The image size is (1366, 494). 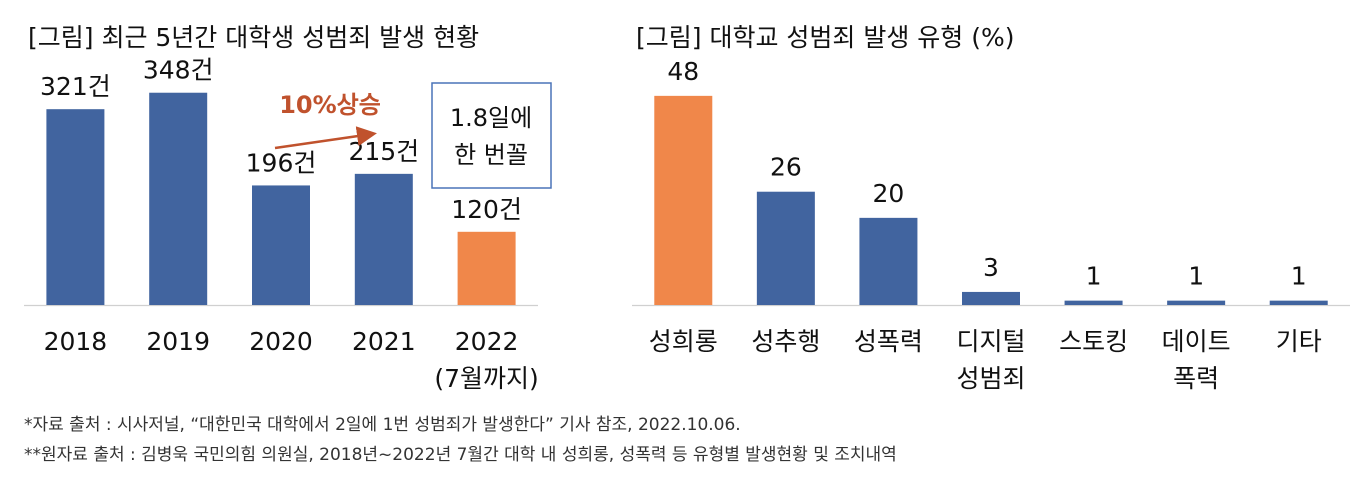 I want to click on left-chart-title: [그림] 최근 5년간 대학생 성범죄 발생 현황, so click(x=254, y=37).